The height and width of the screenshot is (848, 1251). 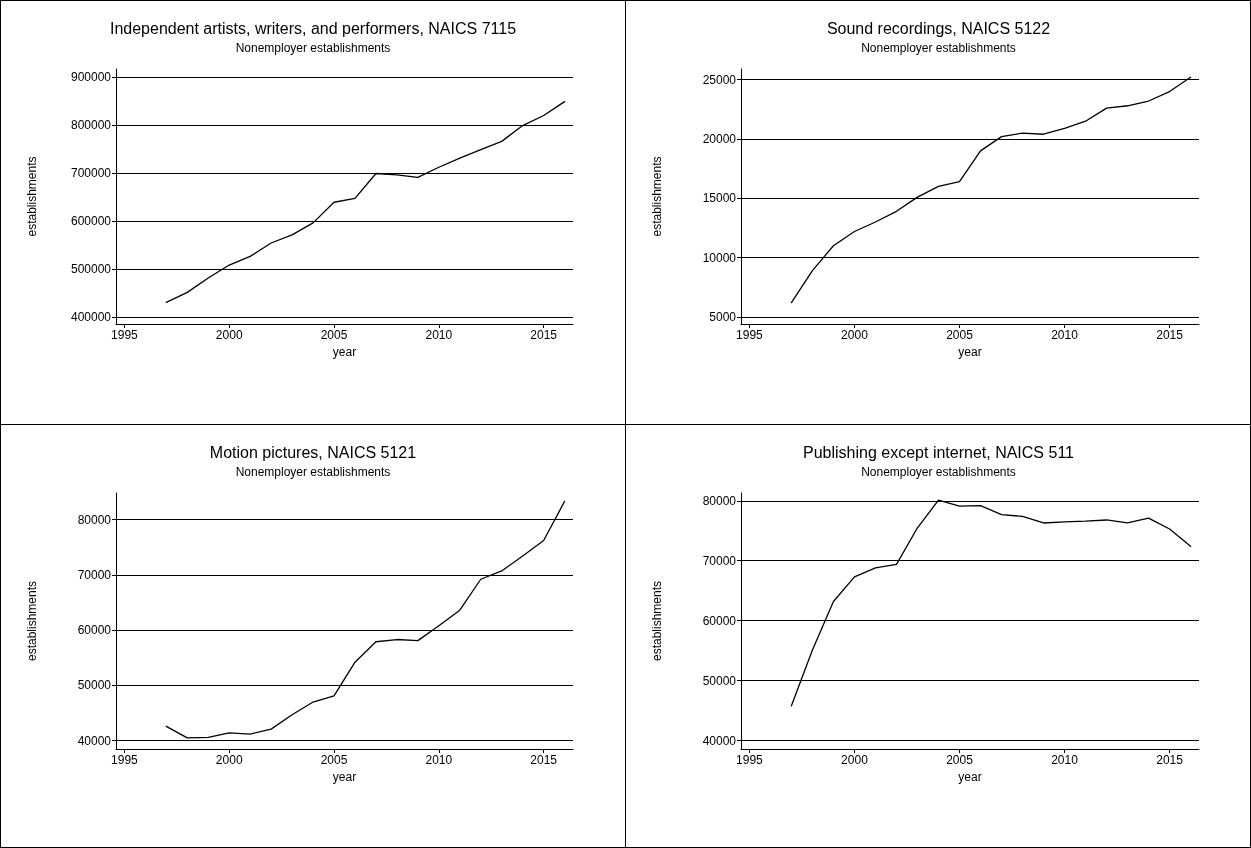 I want to click on y-tick-label: 5000, so click(x=723, y=316).